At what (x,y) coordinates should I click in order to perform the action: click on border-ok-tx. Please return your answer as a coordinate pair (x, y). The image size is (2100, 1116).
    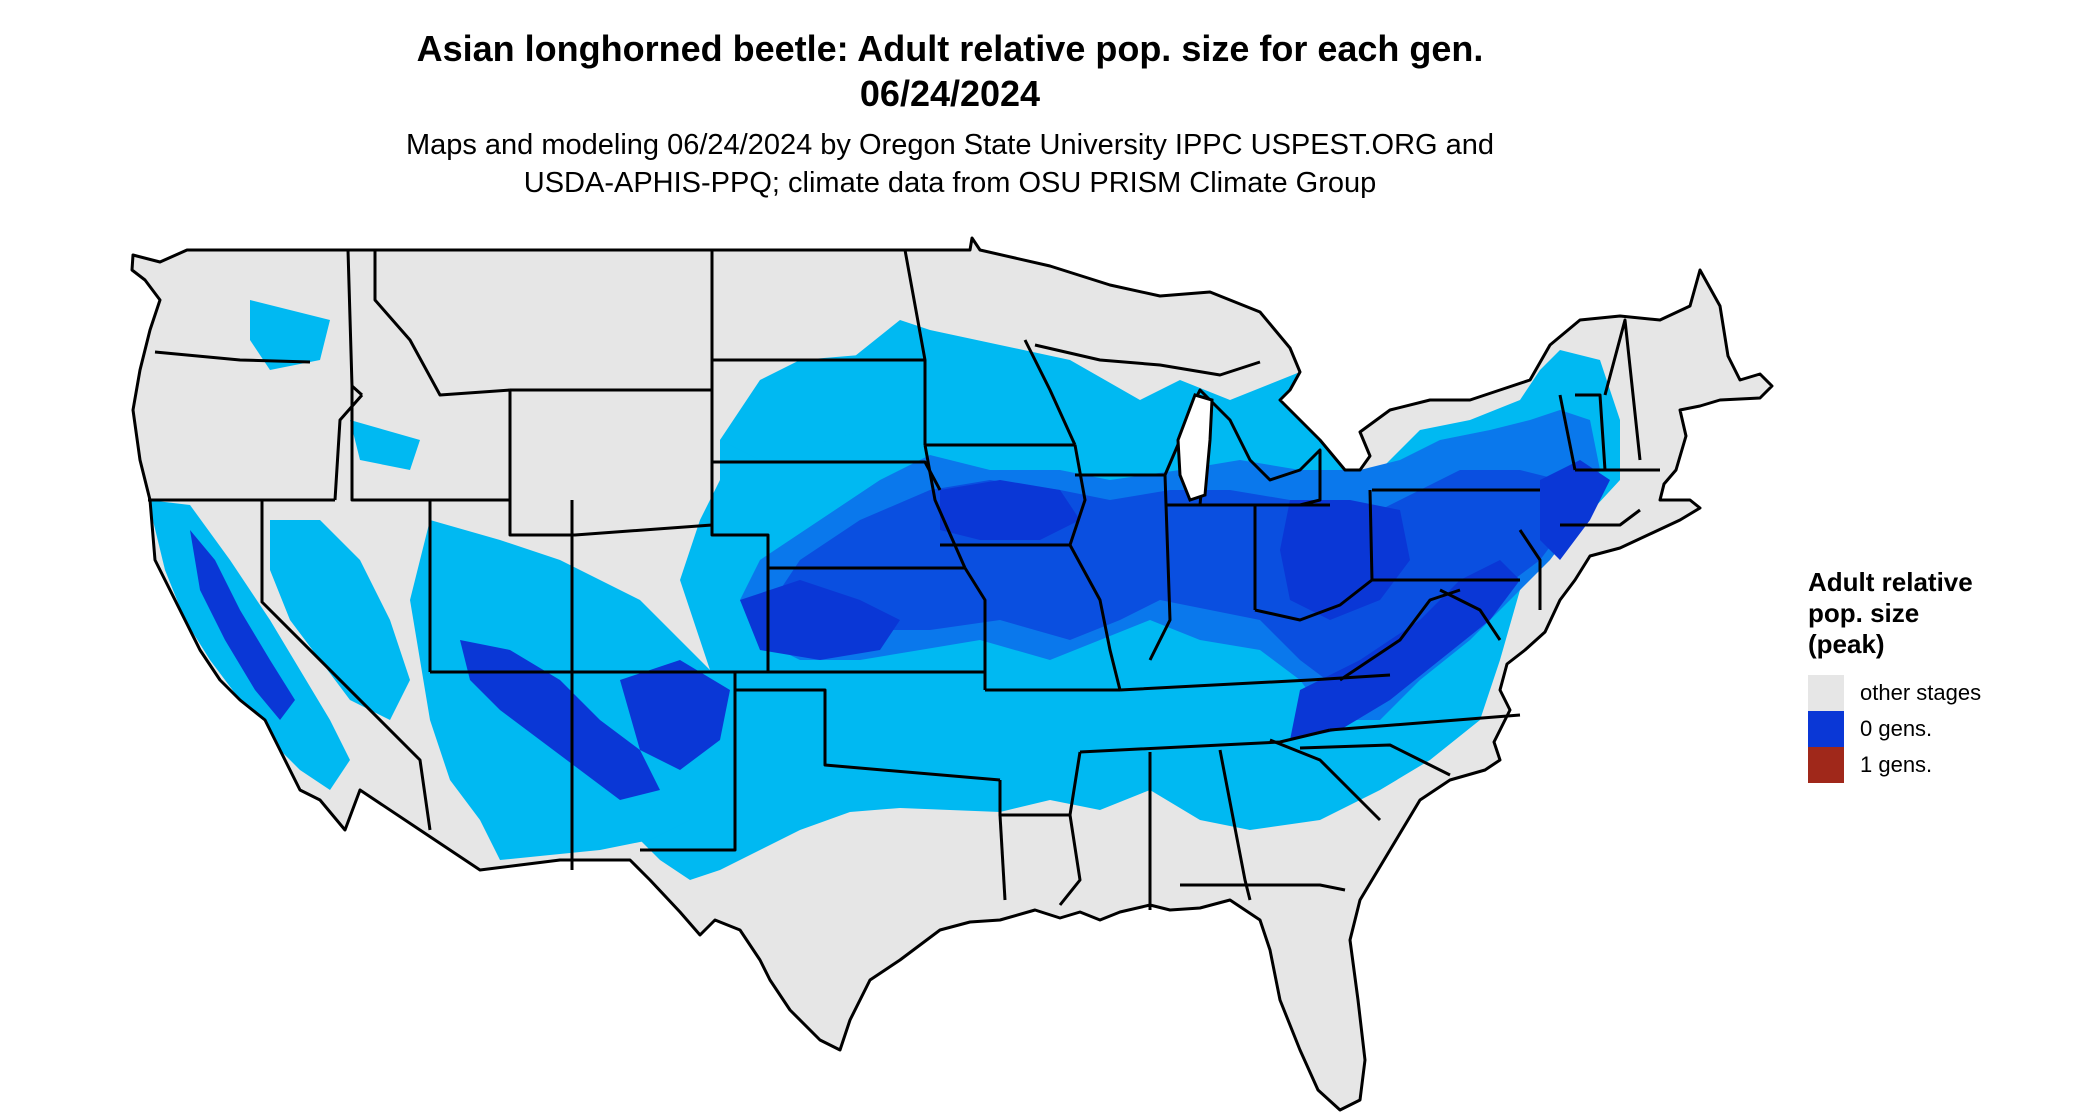
    Looking at the image, I should click on (868, 735).